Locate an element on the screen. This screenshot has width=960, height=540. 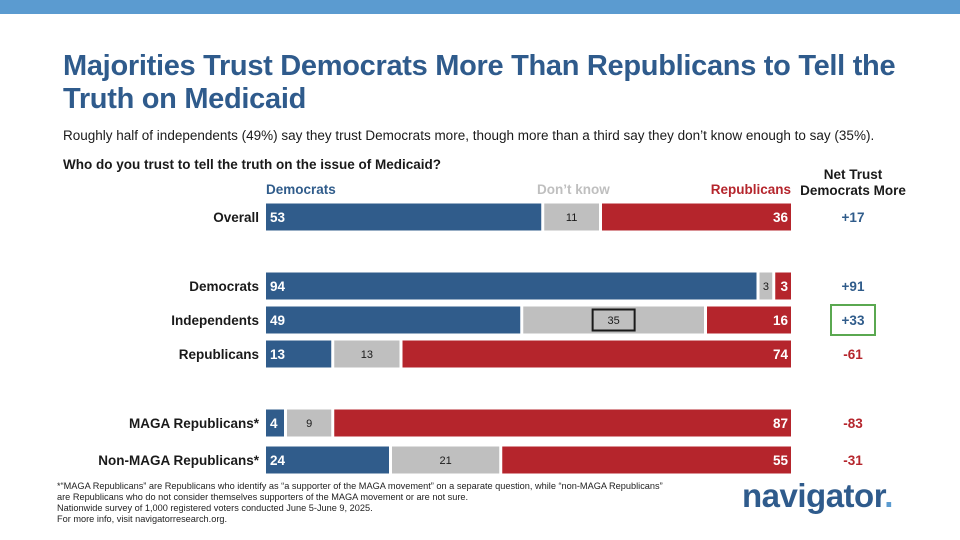
navigator-logo: navigator. is located at coordinates (817, 496).